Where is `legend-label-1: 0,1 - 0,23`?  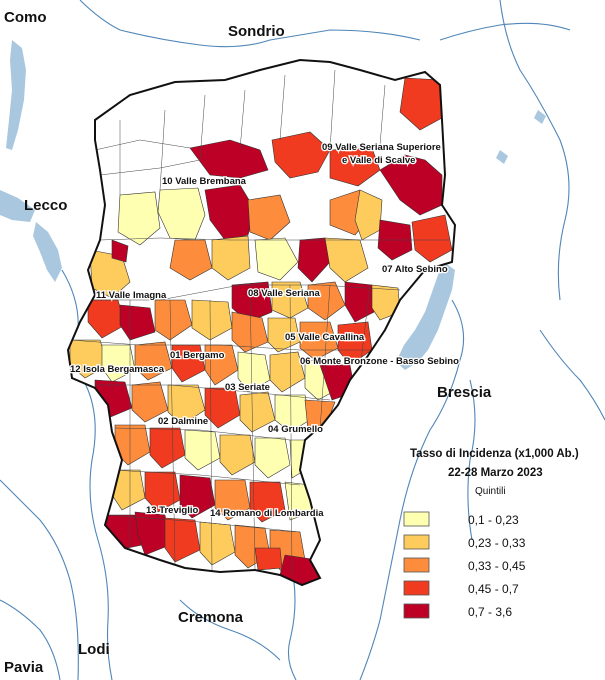
legend-label-1: 0,1 - 0,23 is located at coordinates (493, 520).